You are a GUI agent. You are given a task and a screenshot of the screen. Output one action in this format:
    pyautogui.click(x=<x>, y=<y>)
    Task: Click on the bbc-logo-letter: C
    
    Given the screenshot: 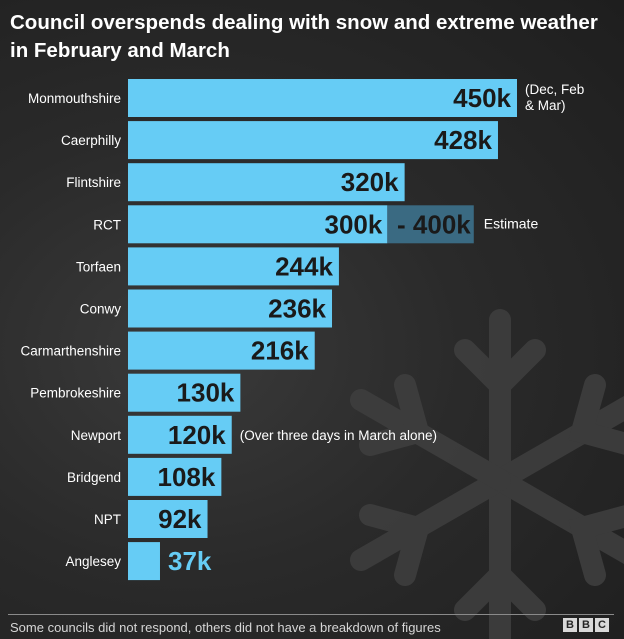 What is the action you would take?
    pyautogui.click(x=602, y=625)
    